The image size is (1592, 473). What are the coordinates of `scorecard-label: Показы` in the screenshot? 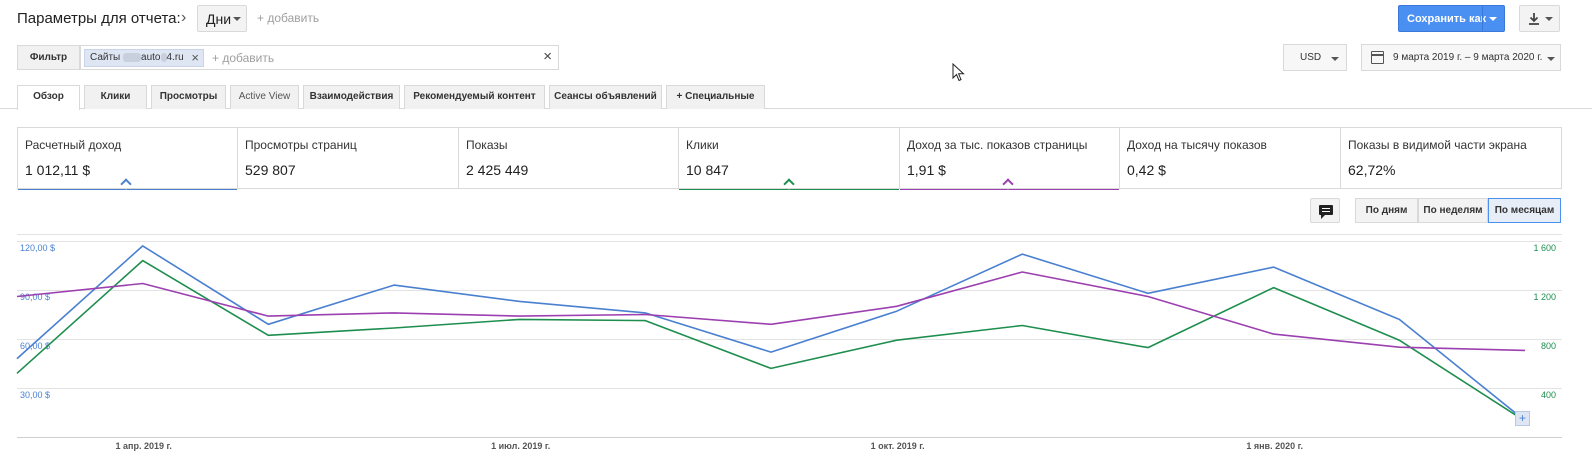 It's located at (487, 145).